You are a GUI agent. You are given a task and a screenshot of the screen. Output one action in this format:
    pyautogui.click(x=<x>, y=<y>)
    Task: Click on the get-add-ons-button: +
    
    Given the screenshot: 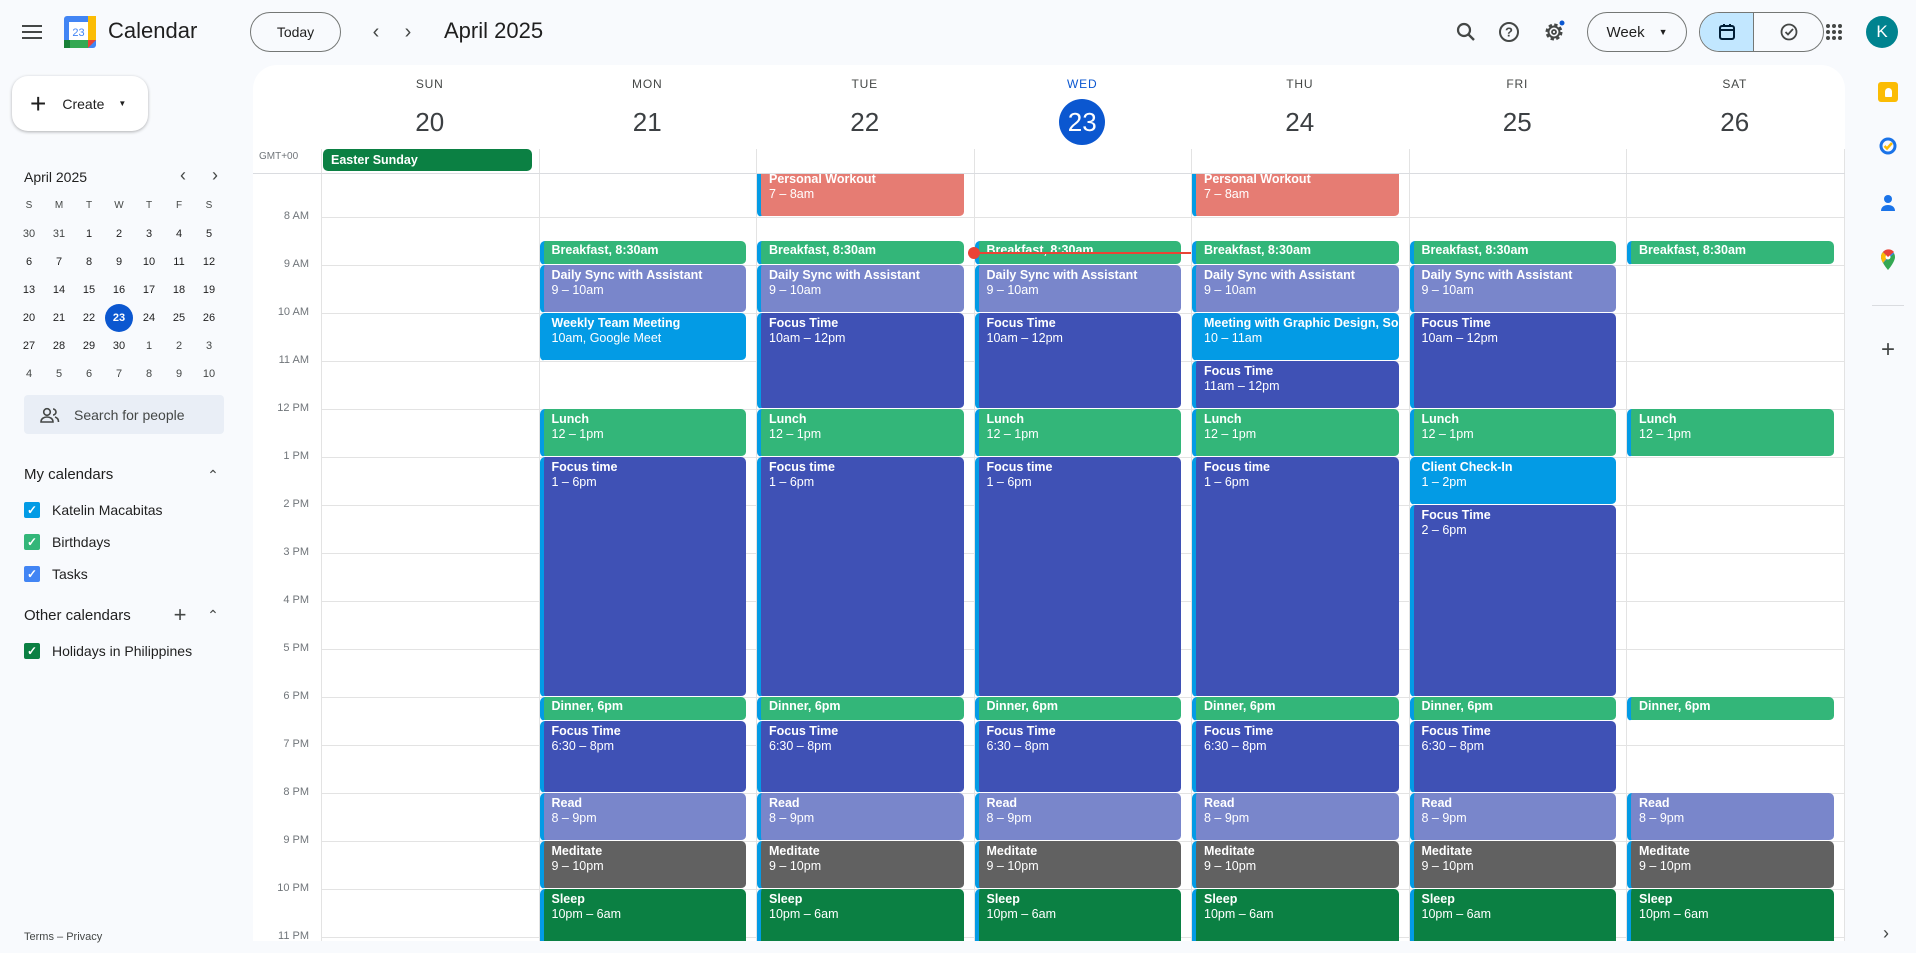 What is the action you would take?
    pyautogui.click(x=1888, y=350)
    